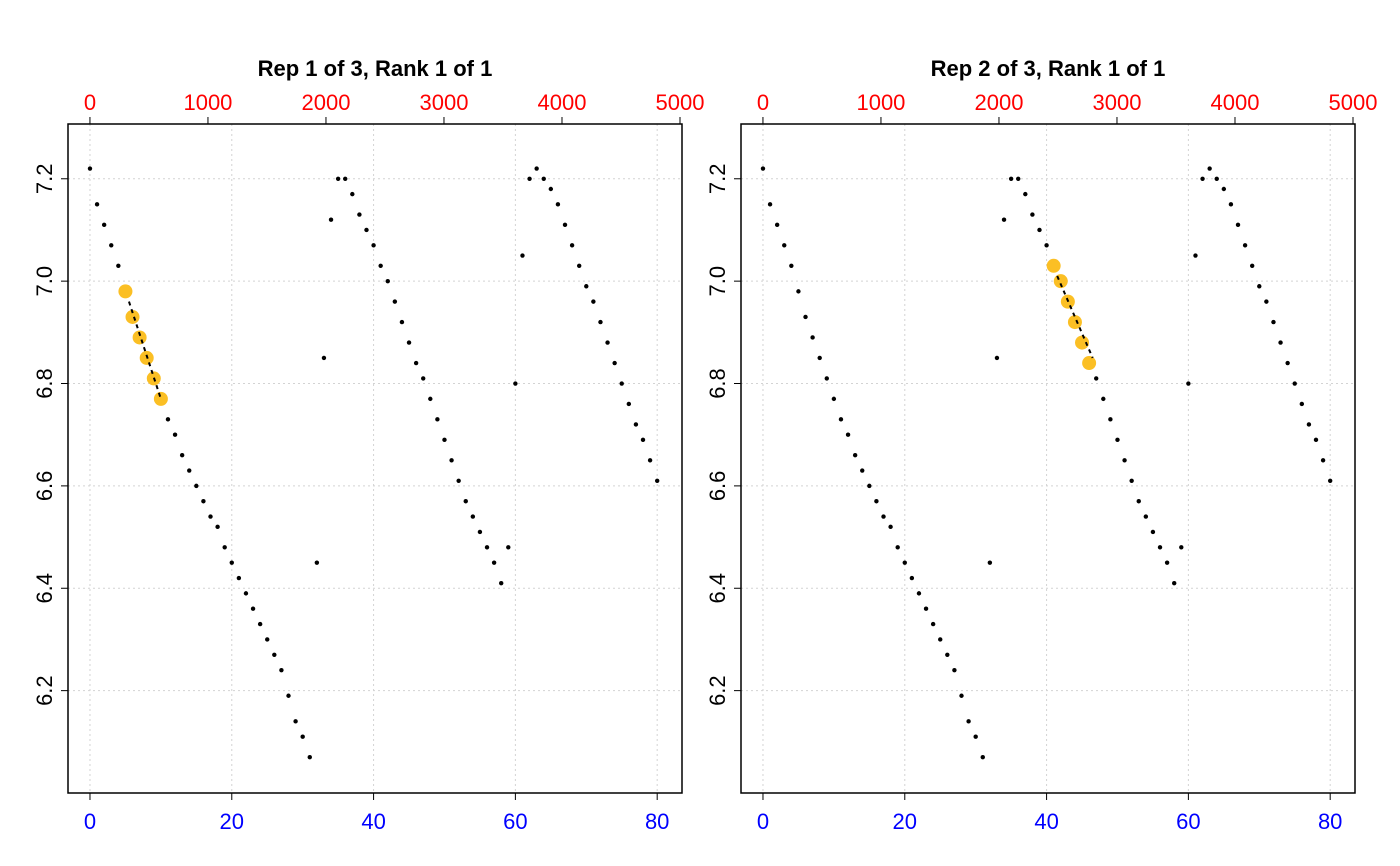  Describe the element at coordinates (763, 821) in the screenshot. I see `x-tick-label: 0` at that location.